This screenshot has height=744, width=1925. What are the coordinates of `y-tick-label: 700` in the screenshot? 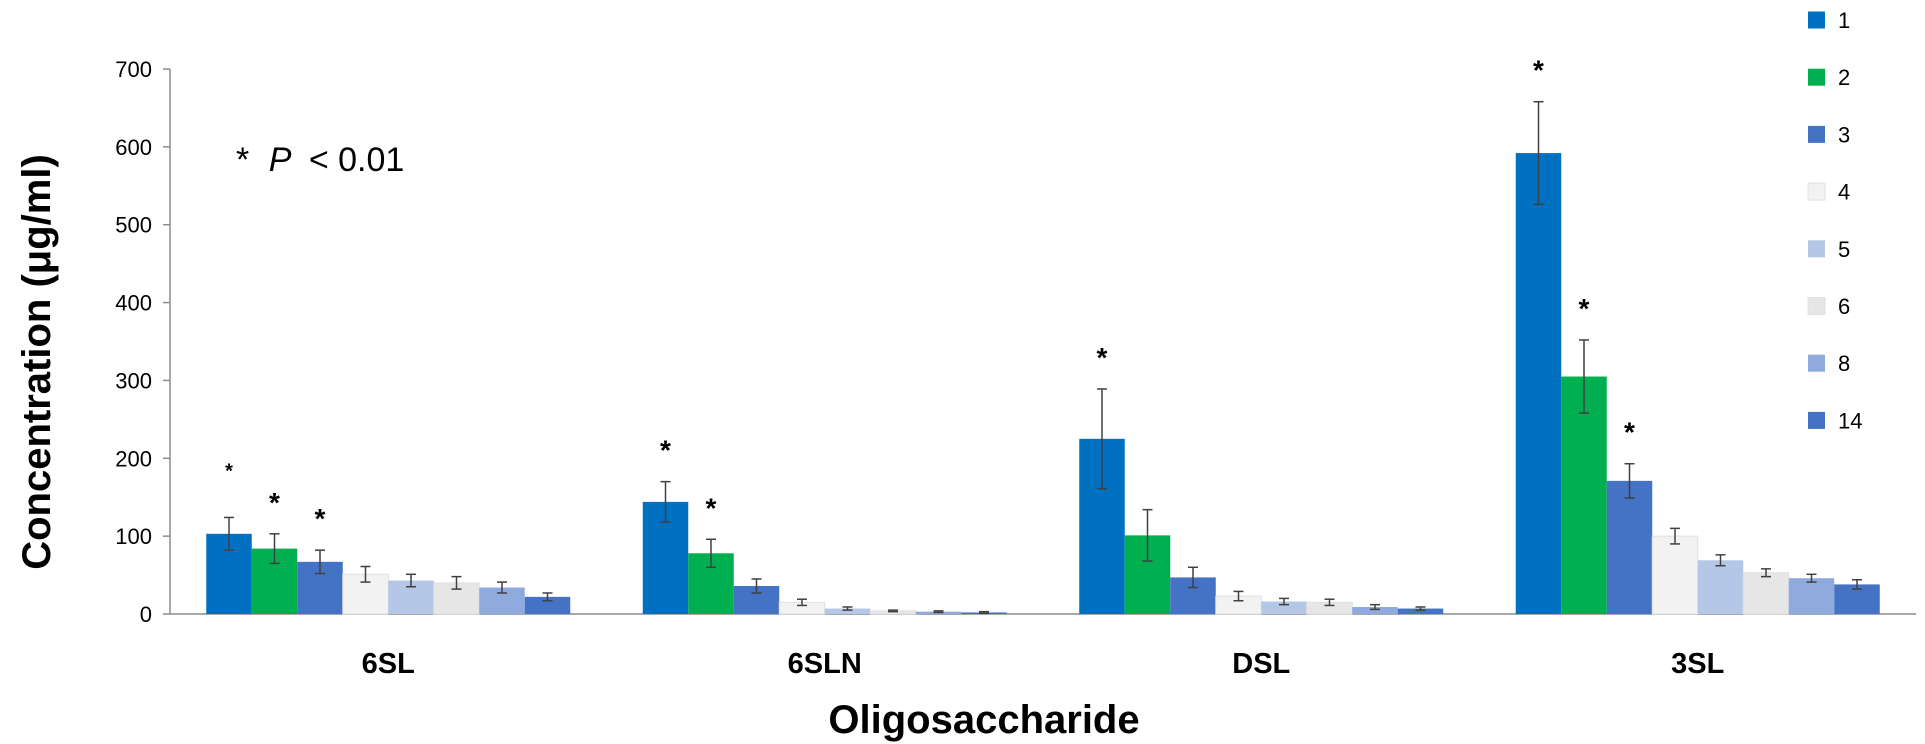 It's located at (133, 69).